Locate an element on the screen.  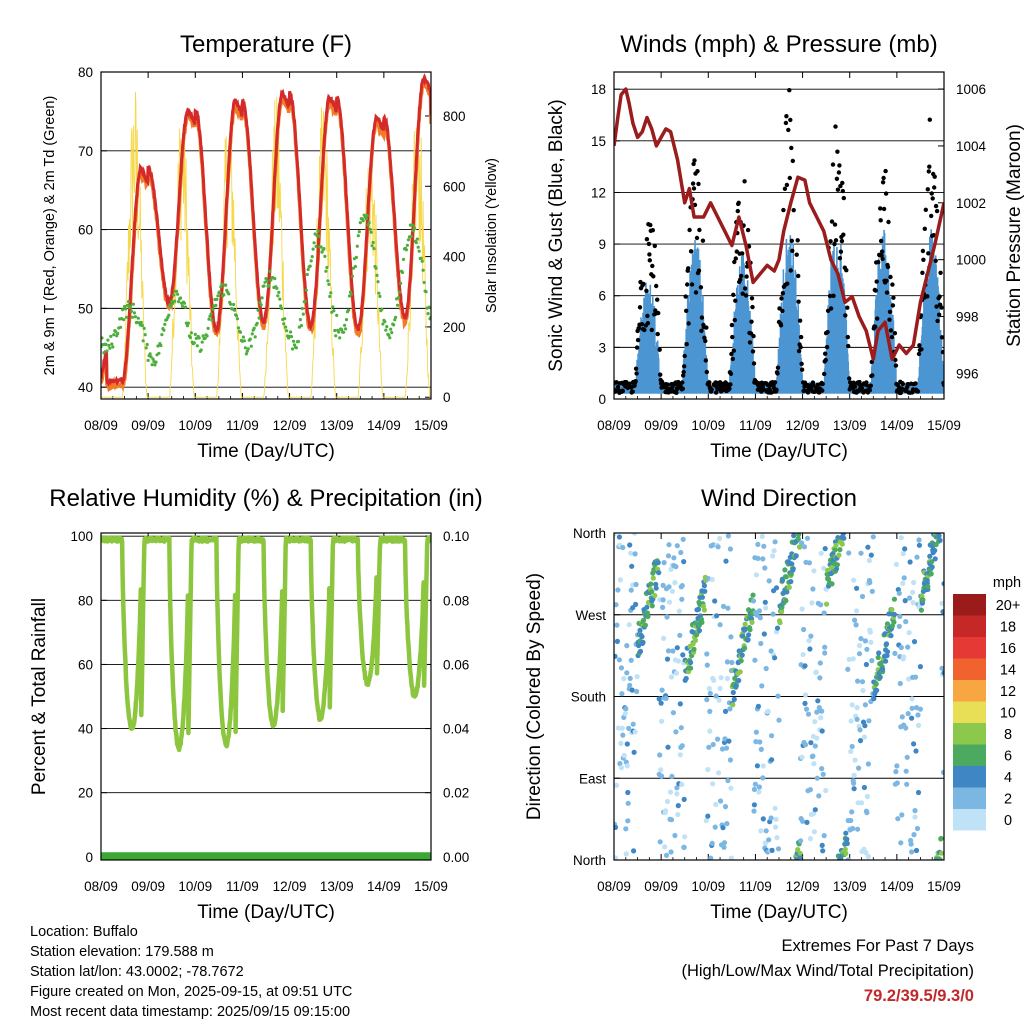
colorbar-label: 0 is located at coordinates (1008, 821).